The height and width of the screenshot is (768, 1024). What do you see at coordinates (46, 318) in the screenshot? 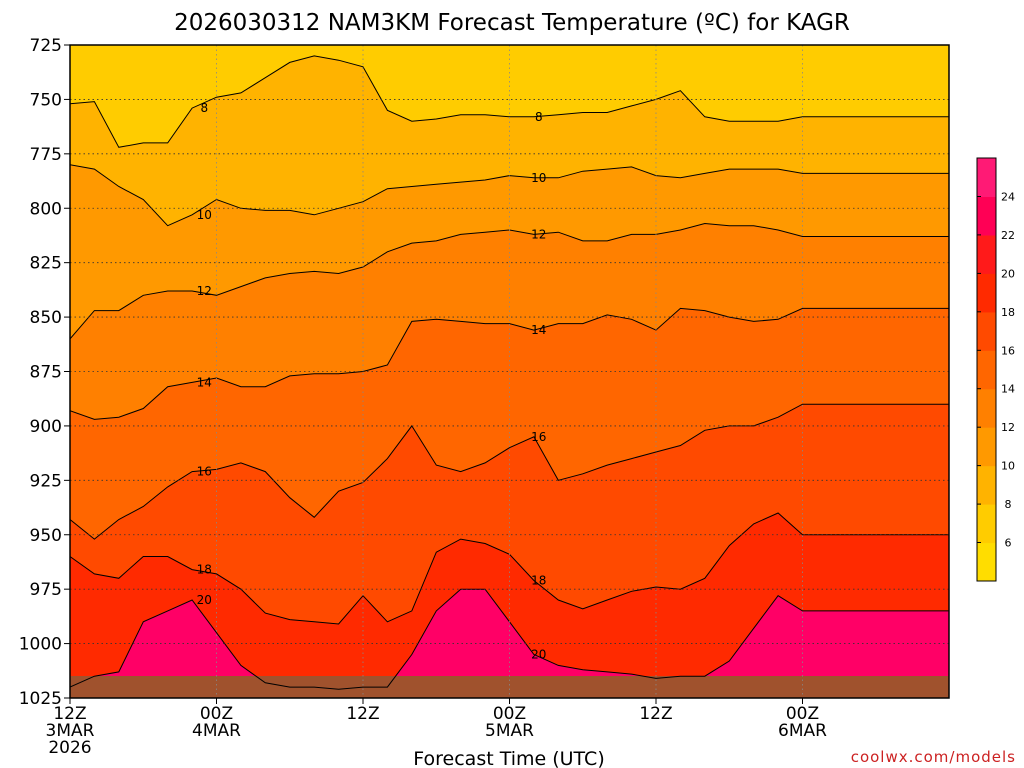
I see `y-tick-label: 850` at bounding box center [46, 318].